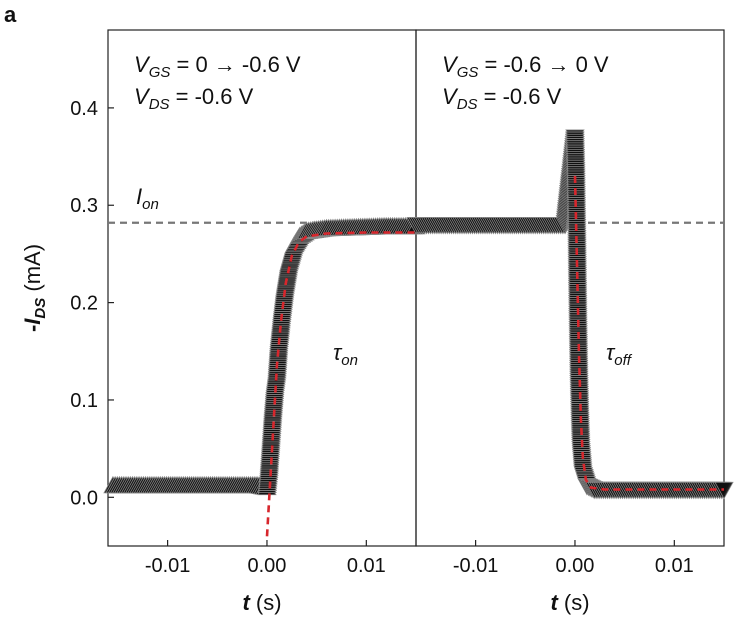 The image size is (744, 621). I want to click on y-tick-label: 0.1, so click(84, 401).